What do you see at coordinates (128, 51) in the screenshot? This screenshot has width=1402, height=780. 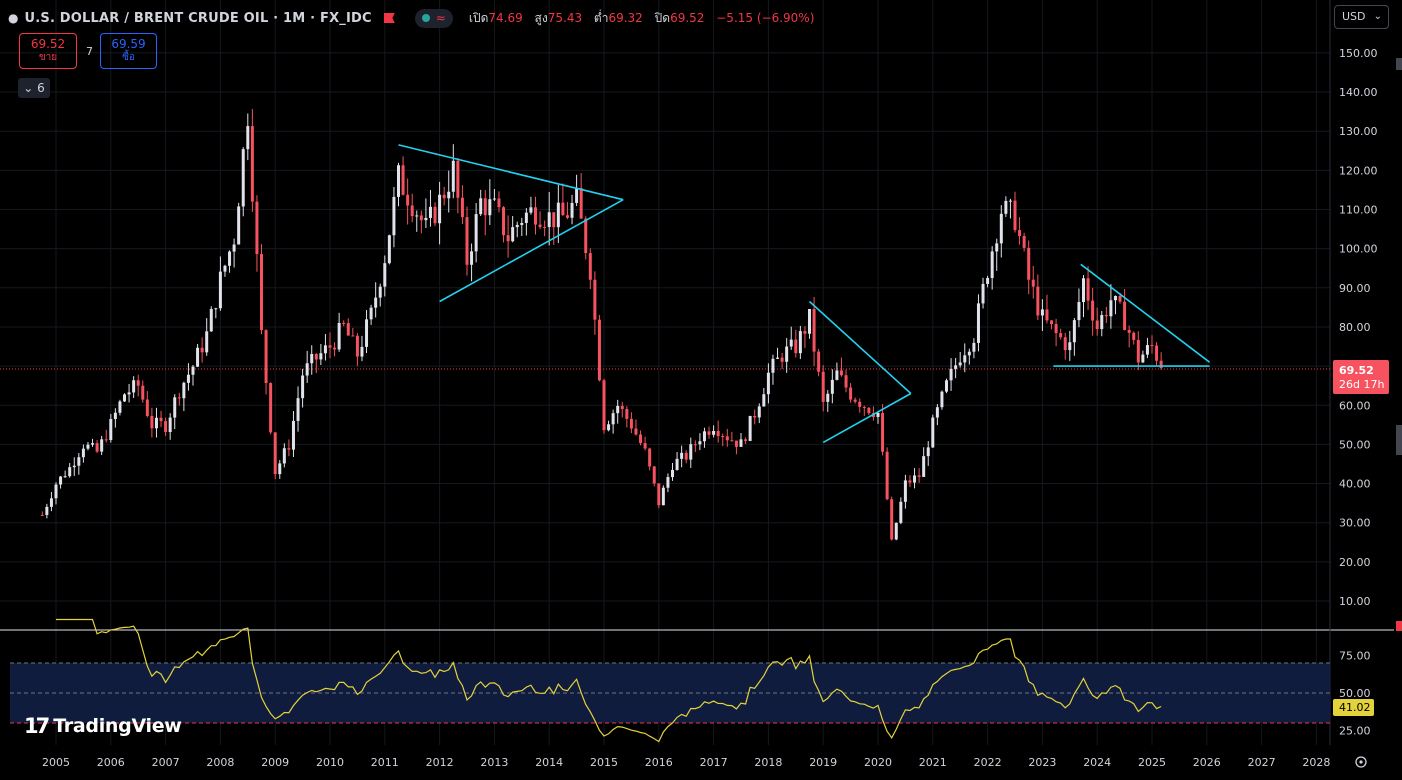 I see `buy-button: 69.59 ซื้อ` at bounding box center [128, 51].